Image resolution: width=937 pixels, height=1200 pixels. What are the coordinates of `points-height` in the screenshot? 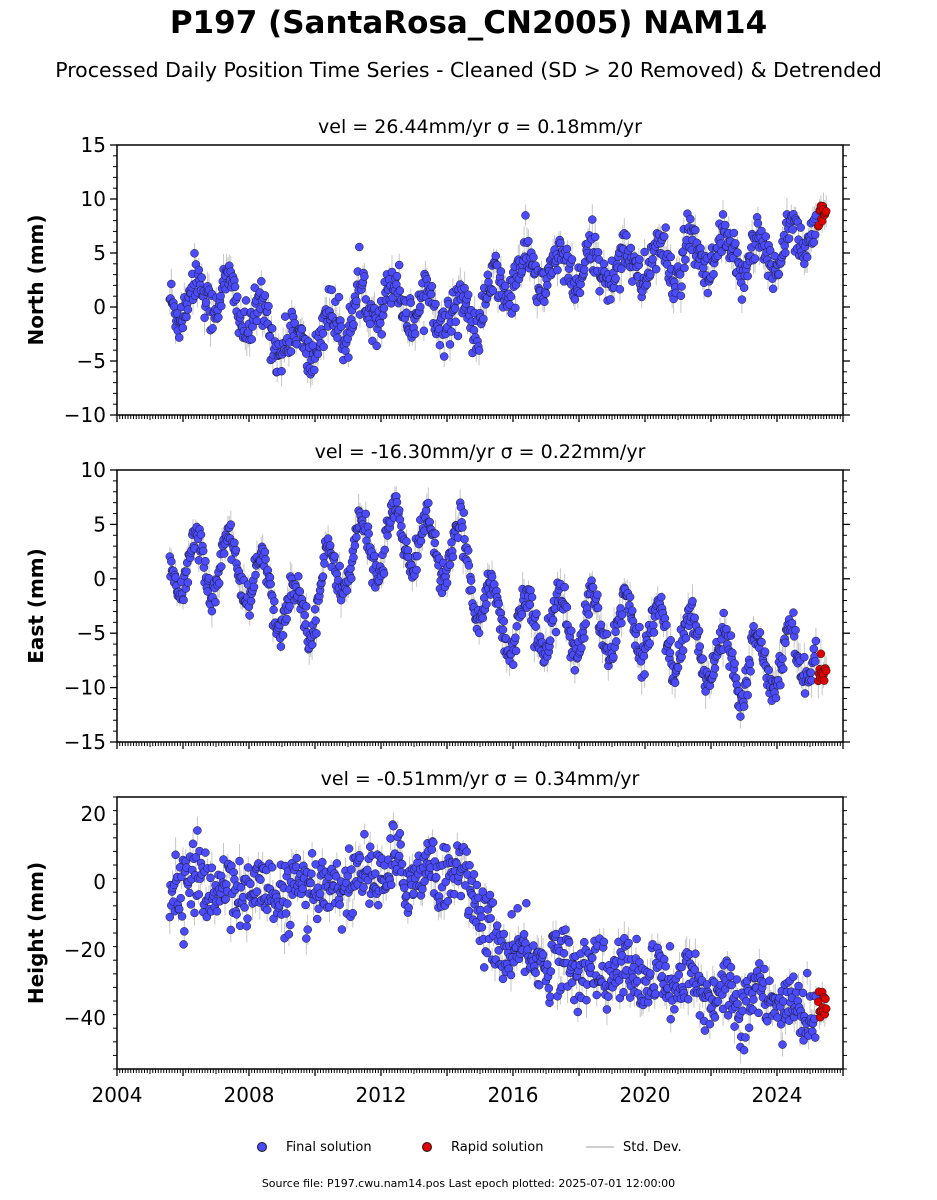 It's located at (498, 937).